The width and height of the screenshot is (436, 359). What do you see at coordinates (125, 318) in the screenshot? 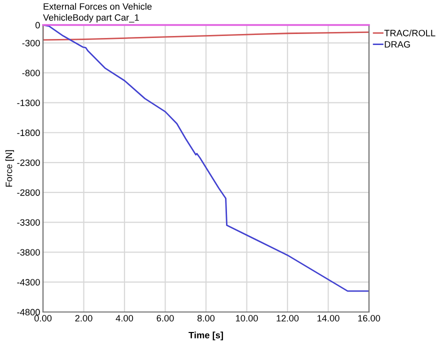
I see `x-tick-label: 4.00` at bounding box center [125, 318].